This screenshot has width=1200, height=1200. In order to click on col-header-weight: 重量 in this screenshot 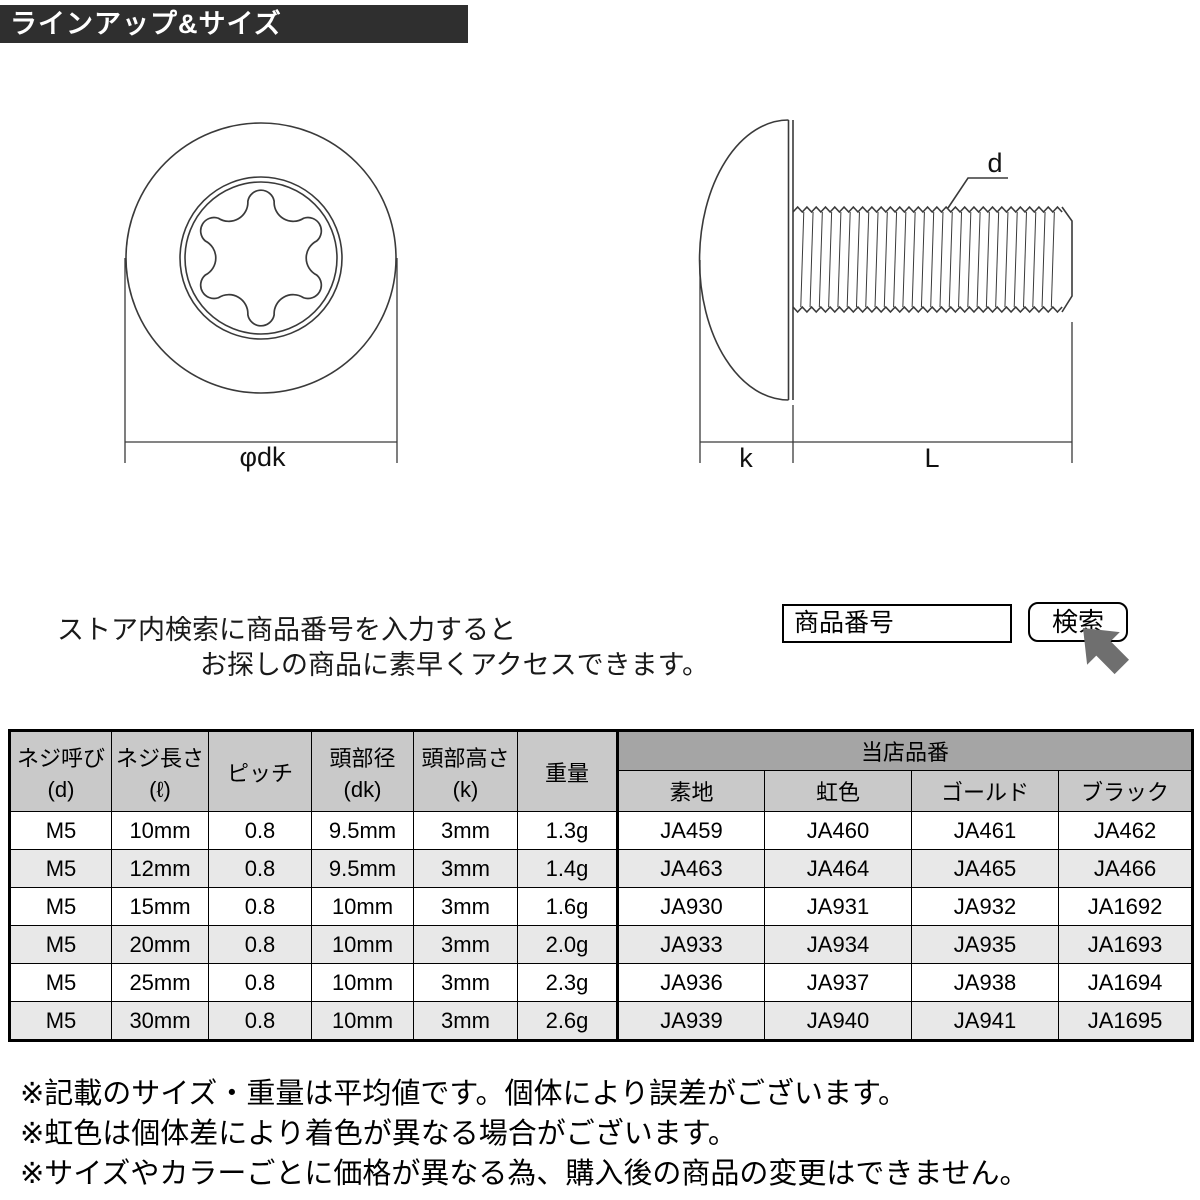, I will do `click(567, 771)`.